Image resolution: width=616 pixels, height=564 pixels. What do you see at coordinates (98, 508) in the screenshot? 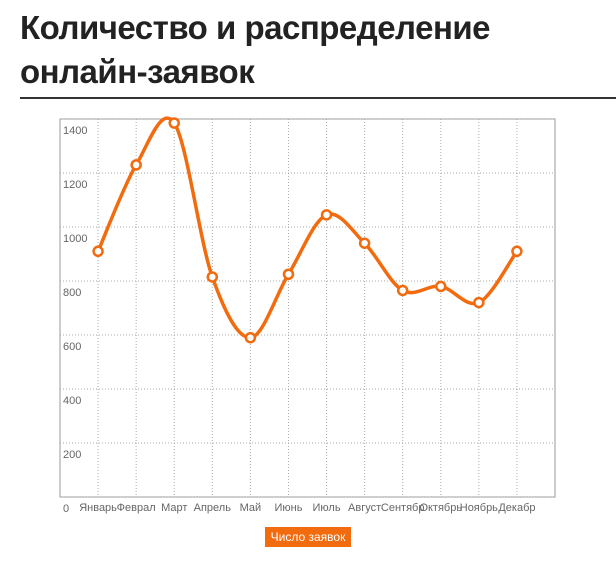
I see `x-tick-label: Январь` at bounding box center [98, 508].